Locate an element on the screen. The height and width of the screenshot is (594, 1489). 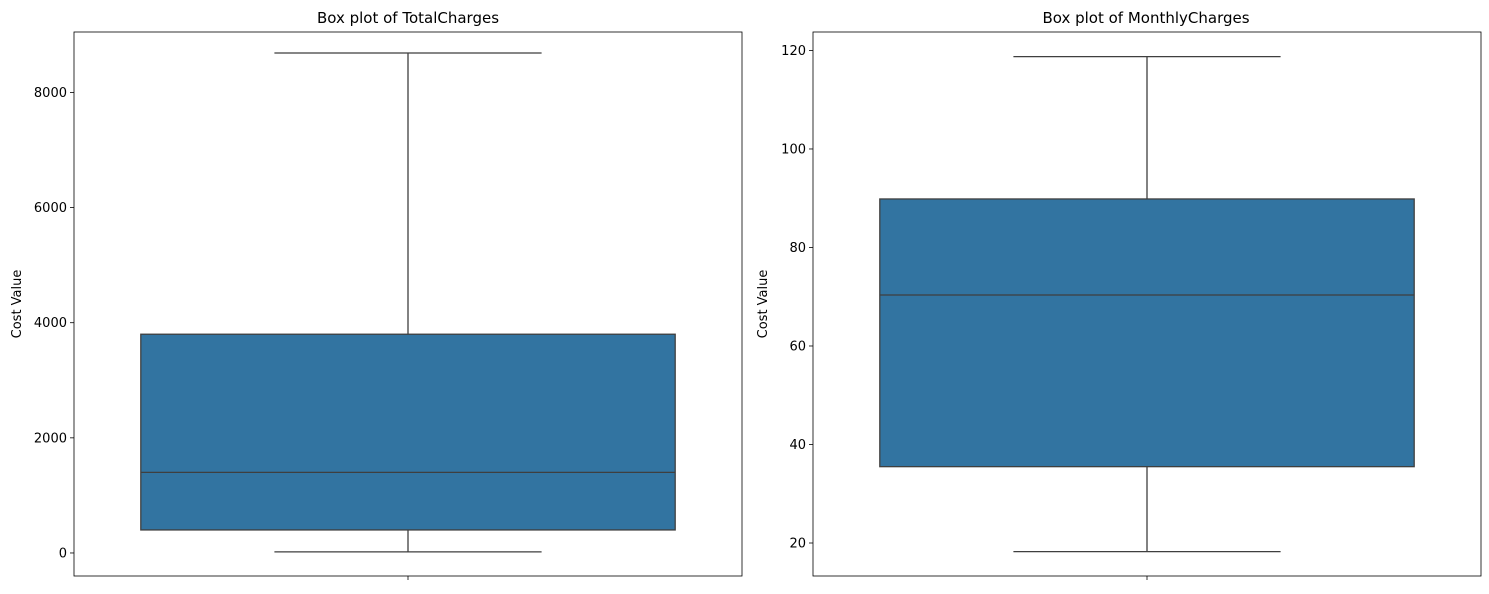
y-tick-label: 100 is located at coordinates (793, 149).